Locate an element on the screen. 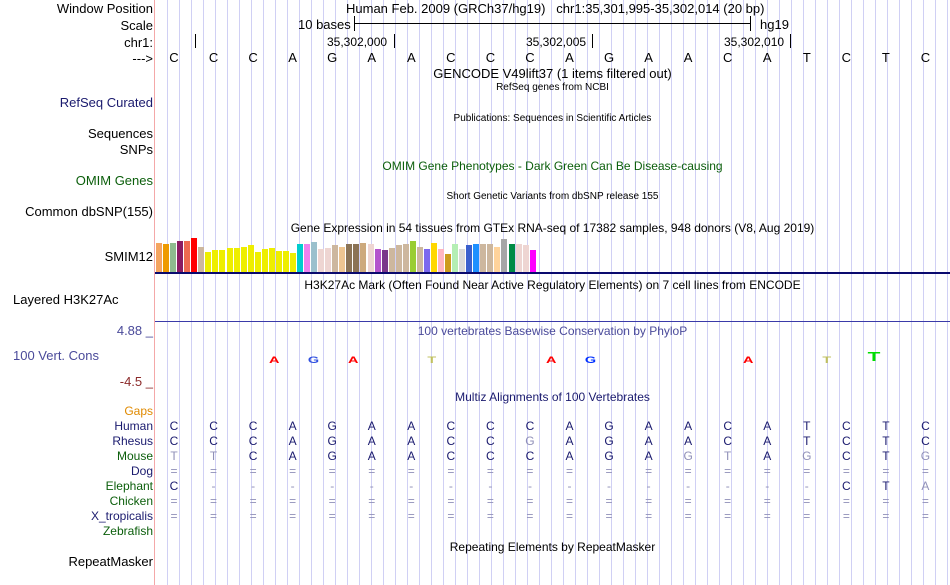 Image resolution: width=950 pixels, height=585 pixels. species-label-mouse: Mouse is located at coordinates (134, 456).